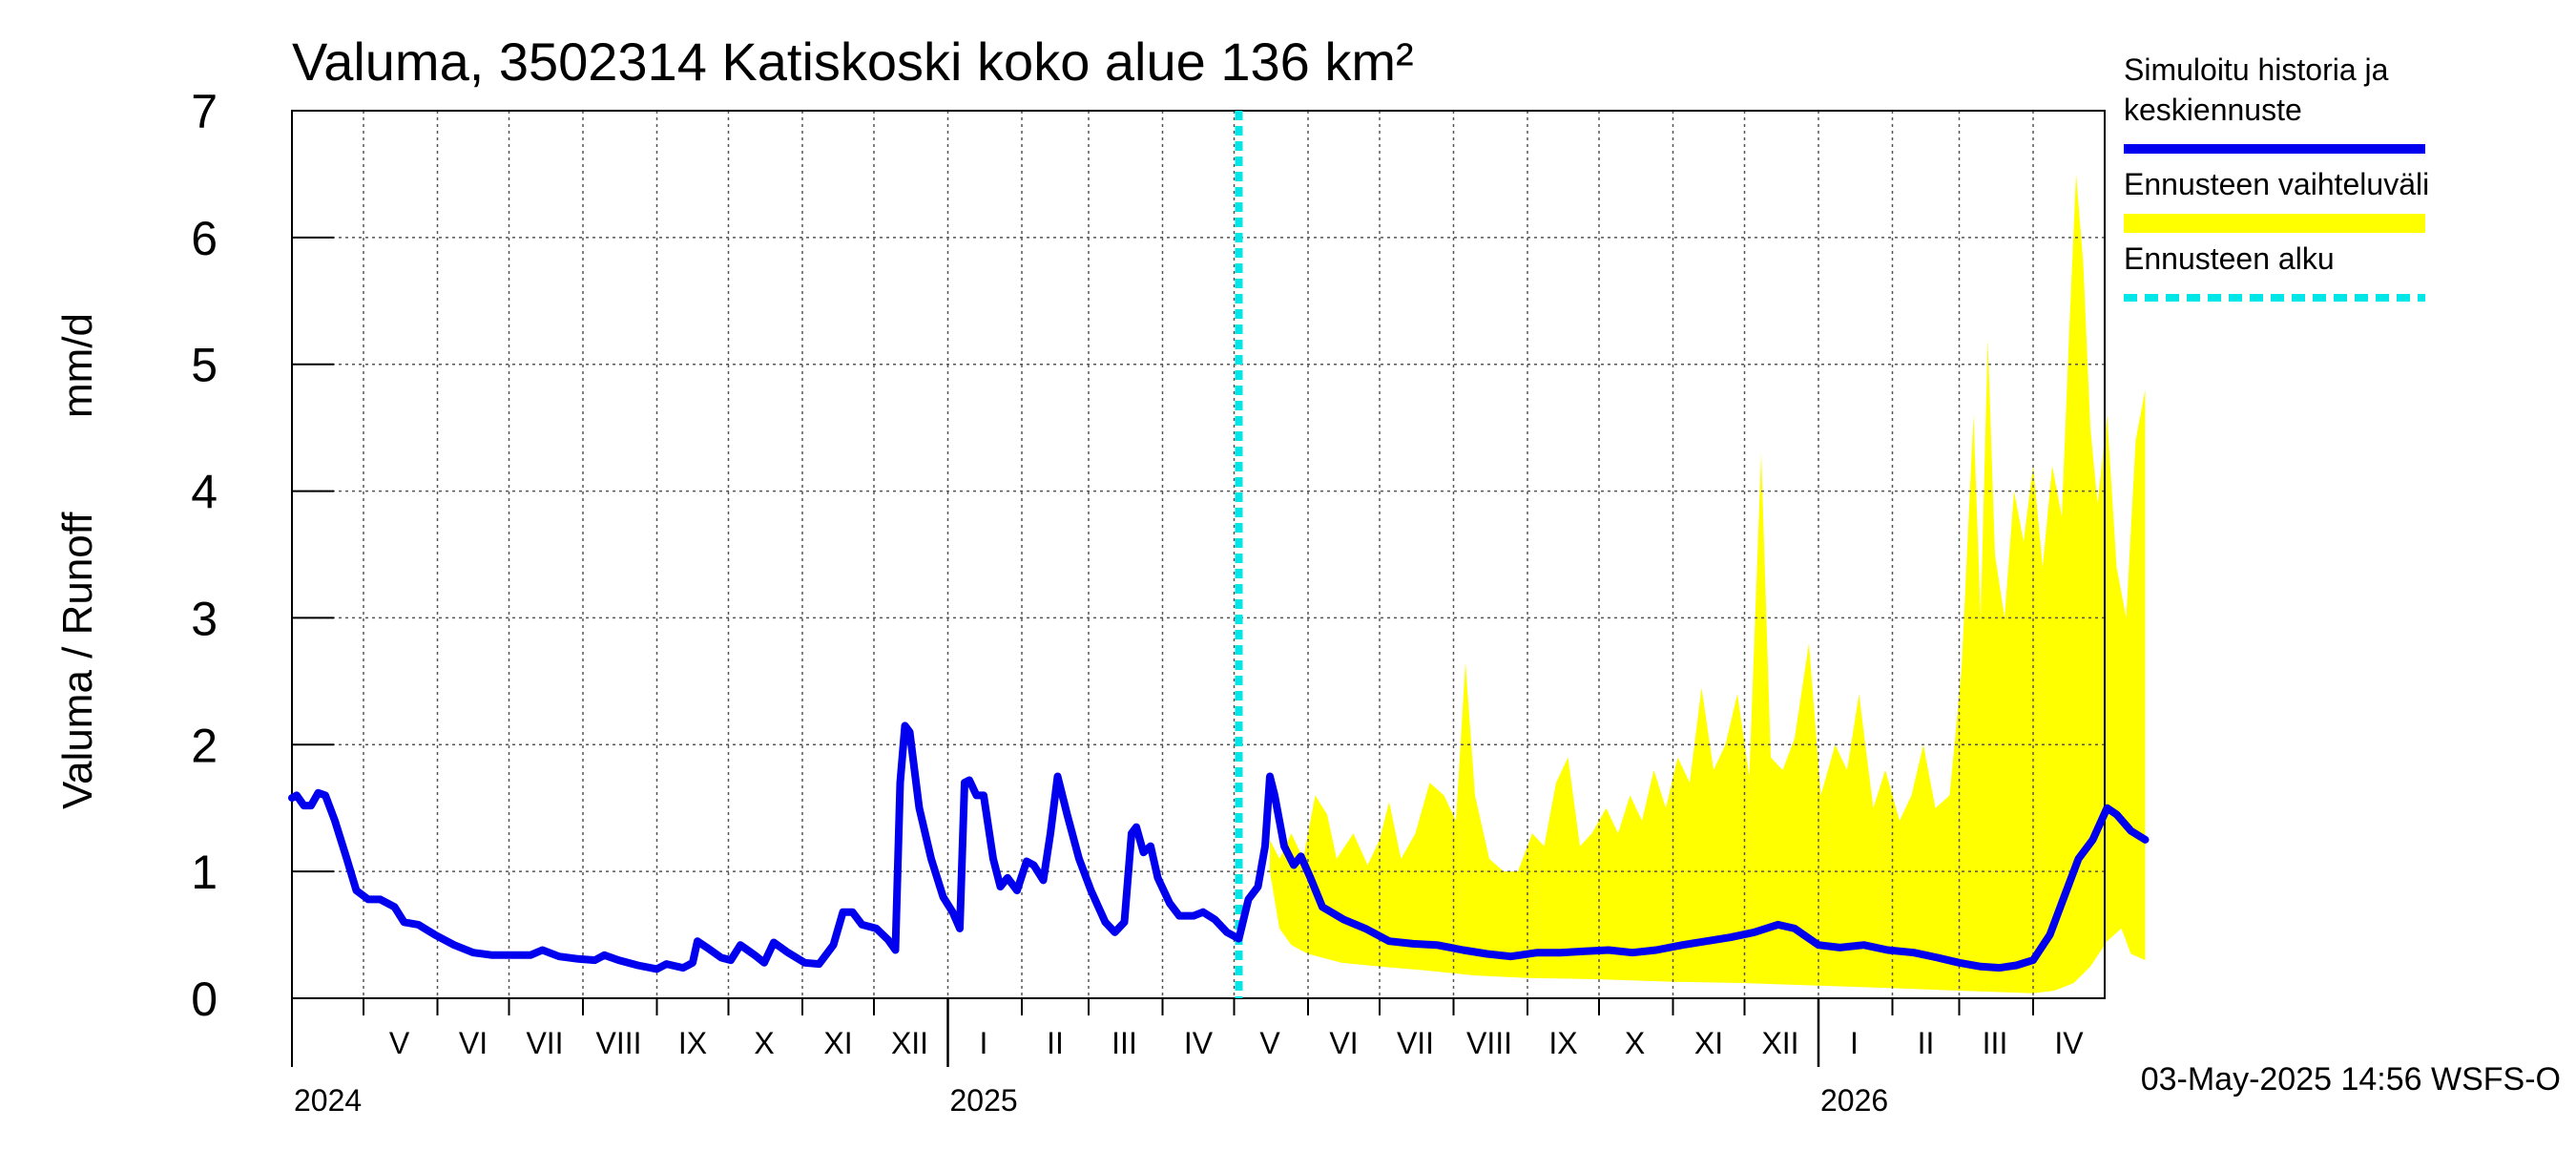 The image size is (2576, 1150). I want to click on y-tick-label: 3, so click(204, 618).